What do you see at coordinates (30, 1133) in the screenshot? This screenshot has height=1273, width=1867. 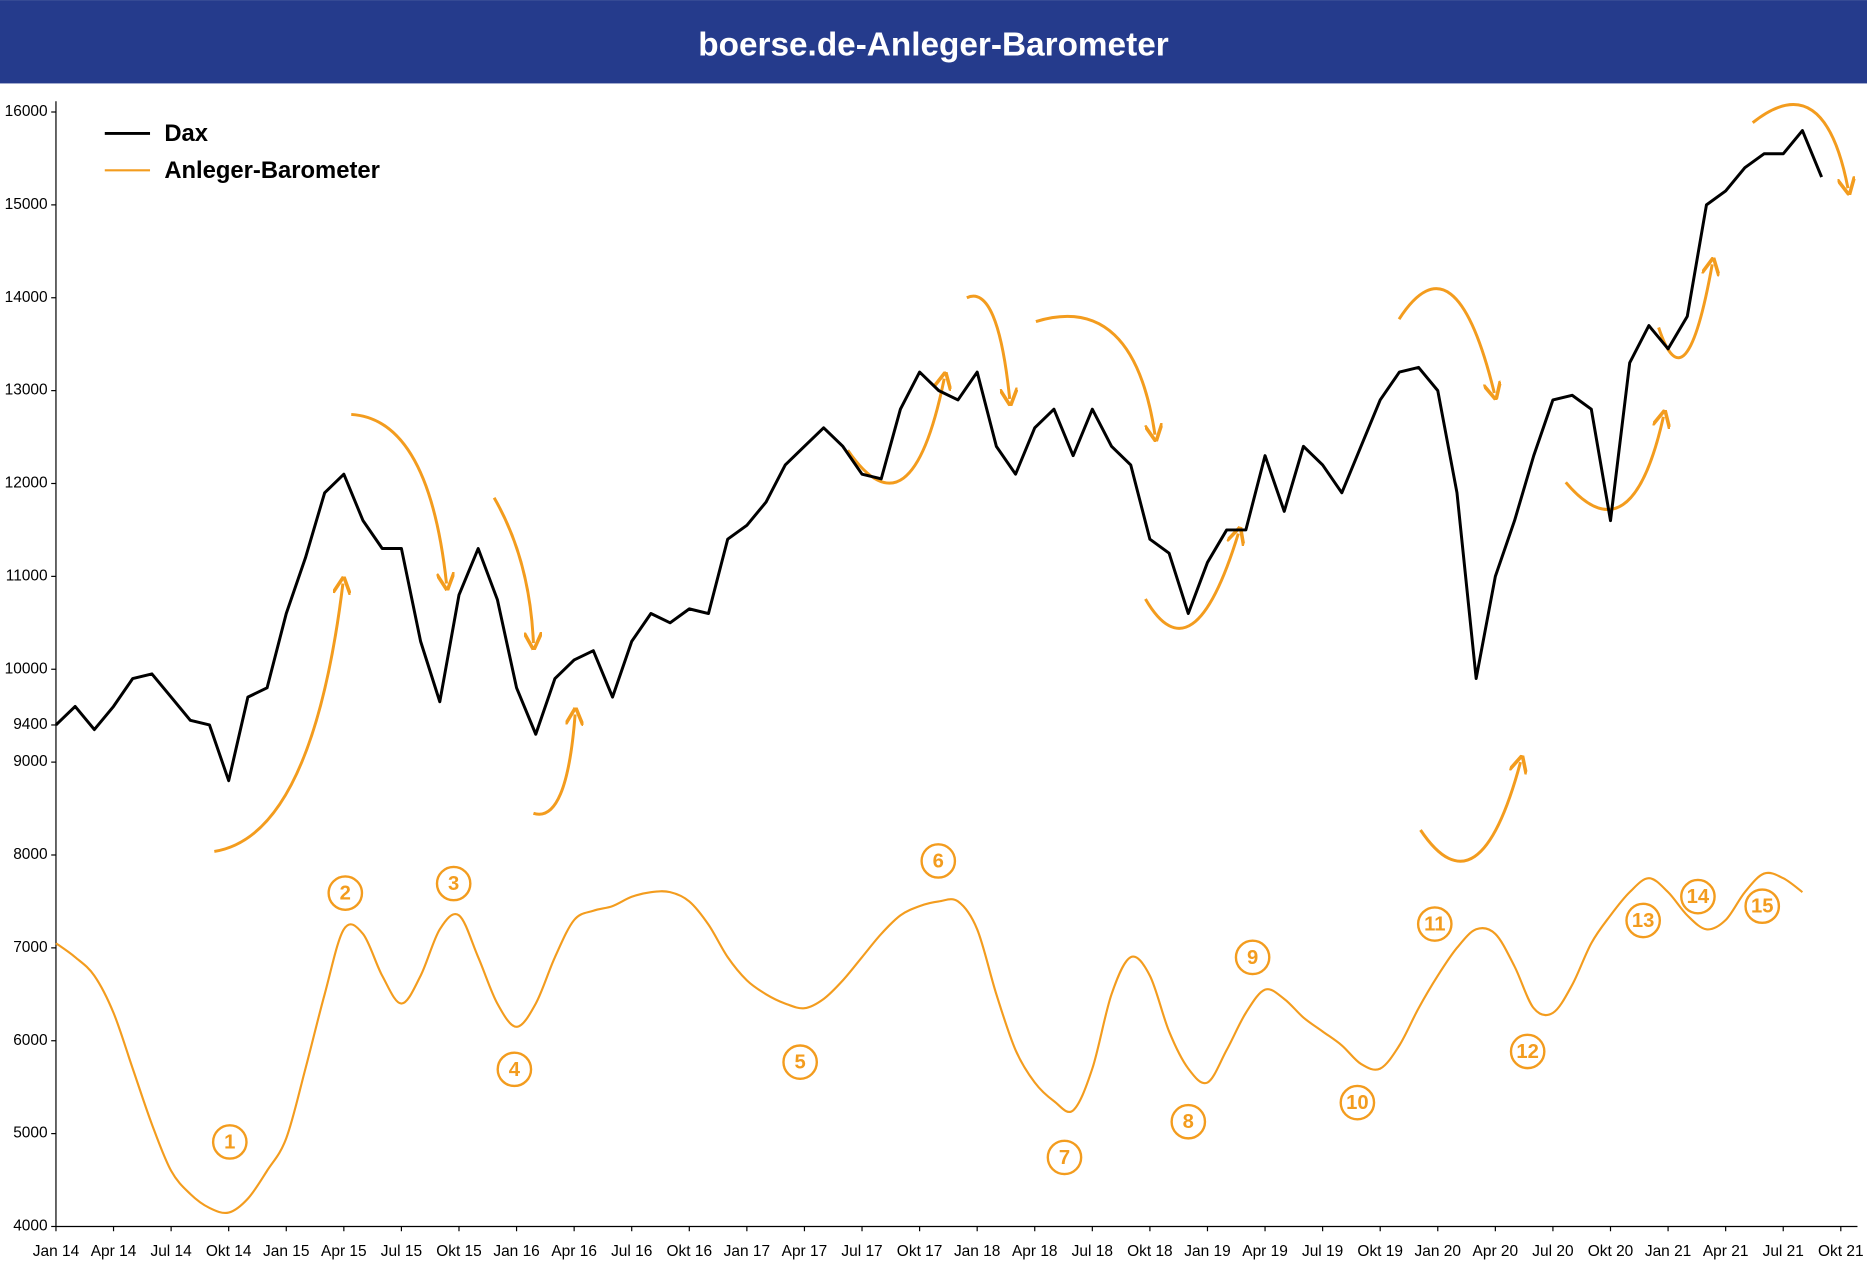 I see `y-tick-label: 5000` at bounding box center [30, 1133].